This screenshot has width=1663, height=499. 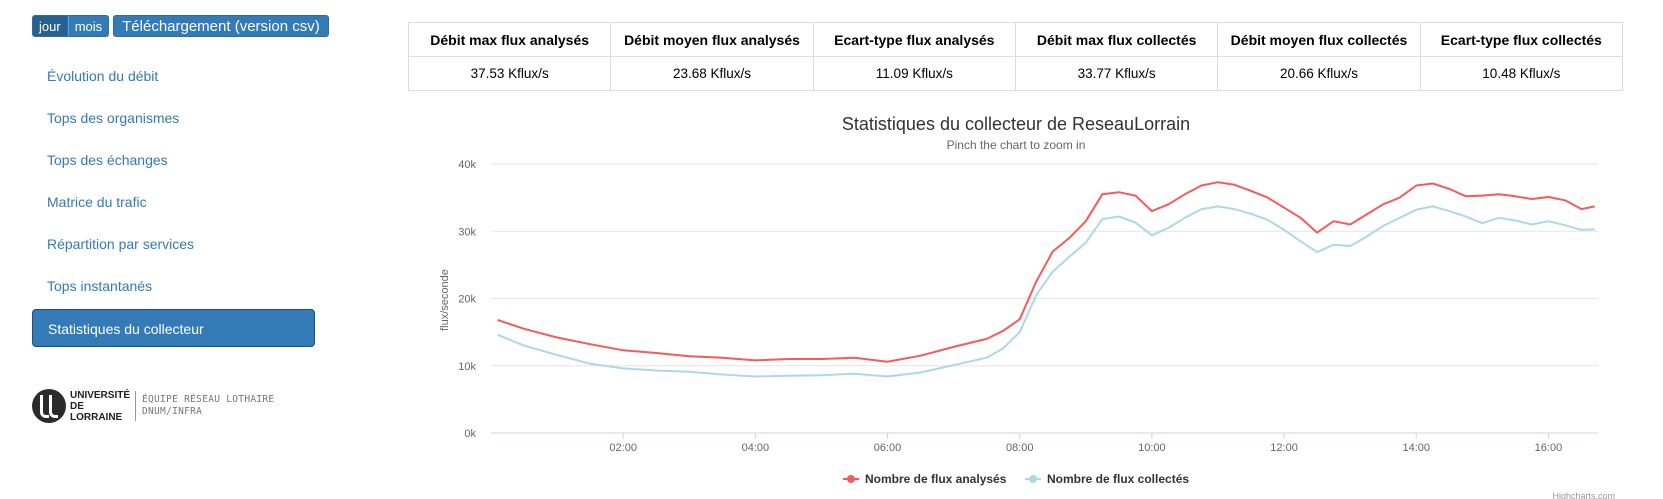 I want to click on month-button: mois, so click(x=88, y=26).